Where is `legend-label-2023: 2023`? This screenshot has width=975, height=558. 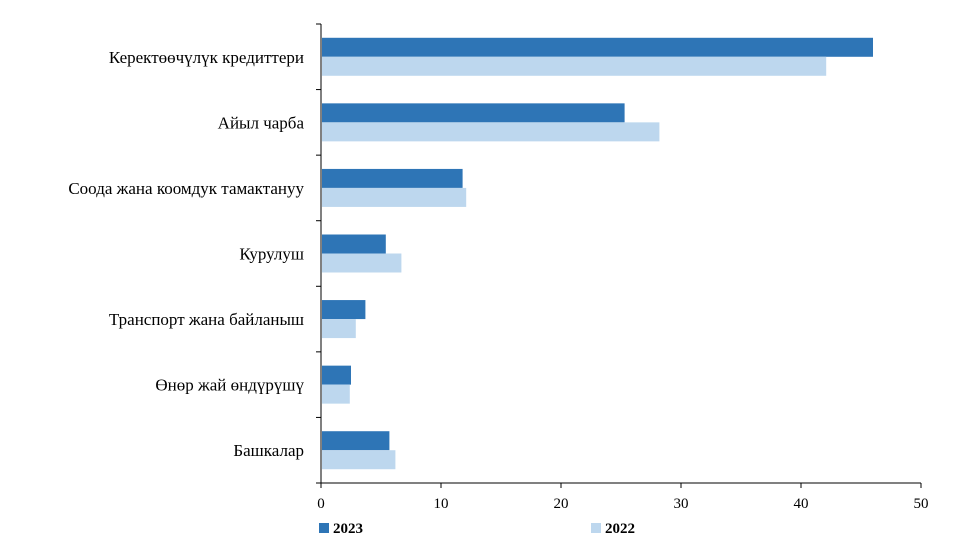 legend-label-2023: 2023 is located at coordinates (348, 529).